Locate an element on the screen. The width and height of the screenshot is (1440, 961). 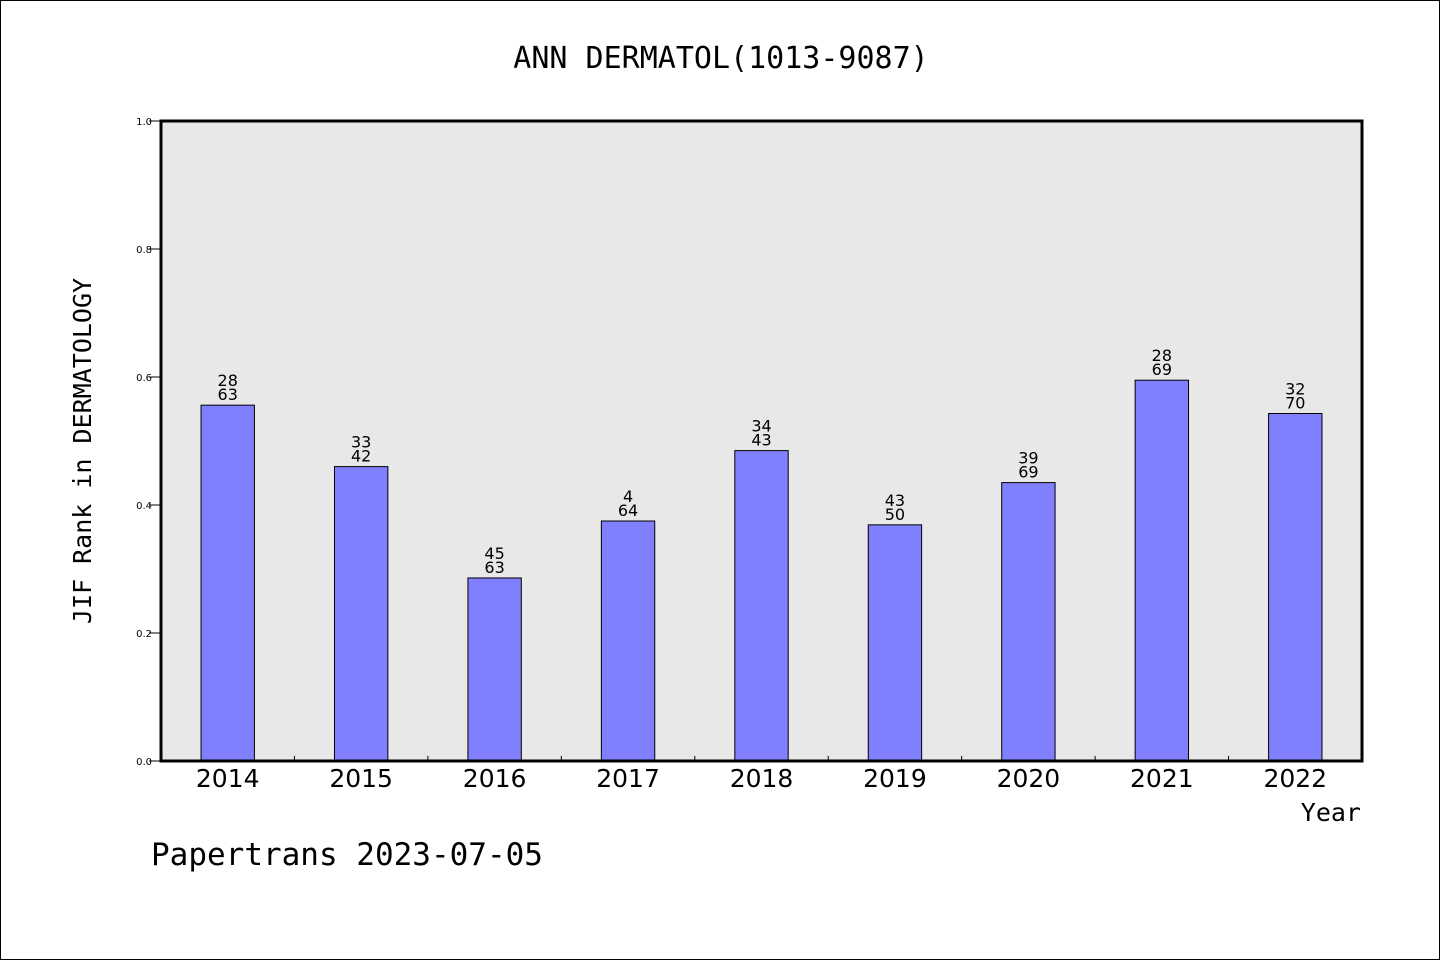
bar-2015 is located at coordinates (361, 614).